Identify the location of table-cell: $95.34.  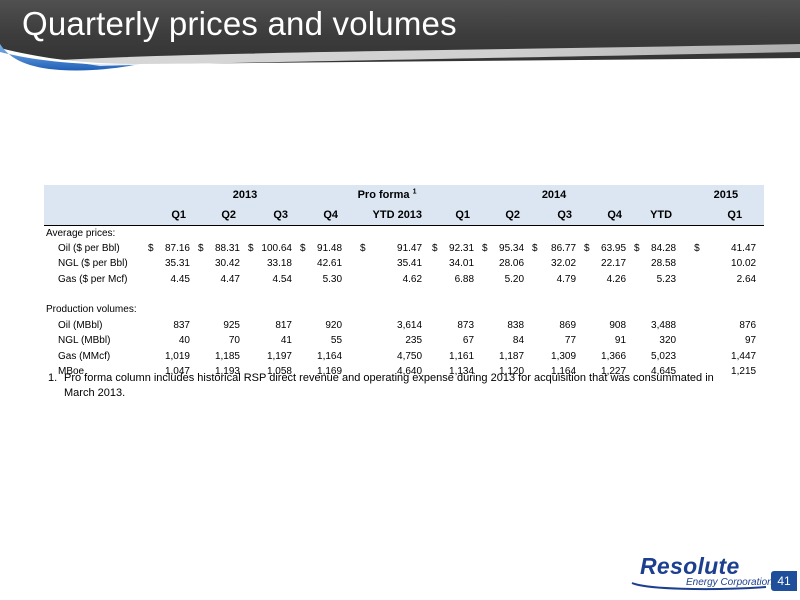
(503, 249).